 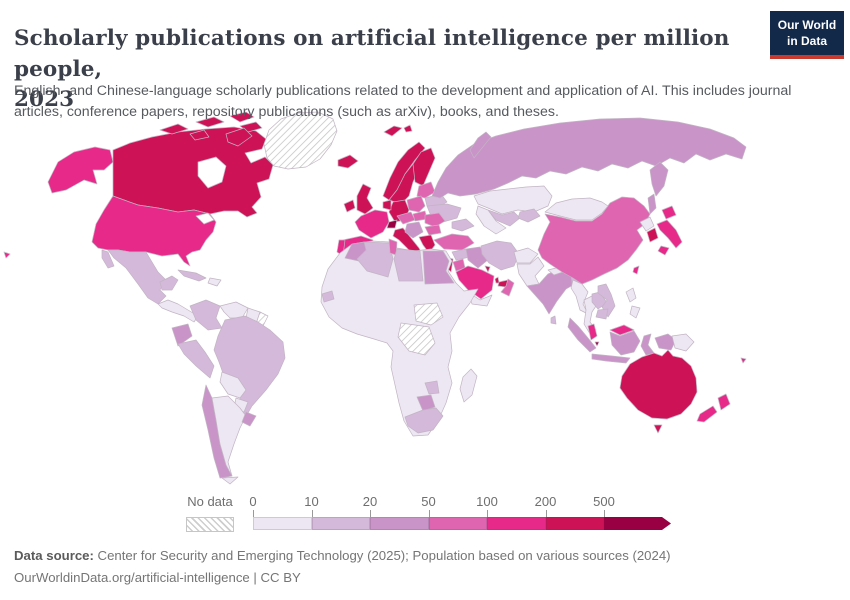 I want to click on country-south-africa, so click(x=424, y=420).